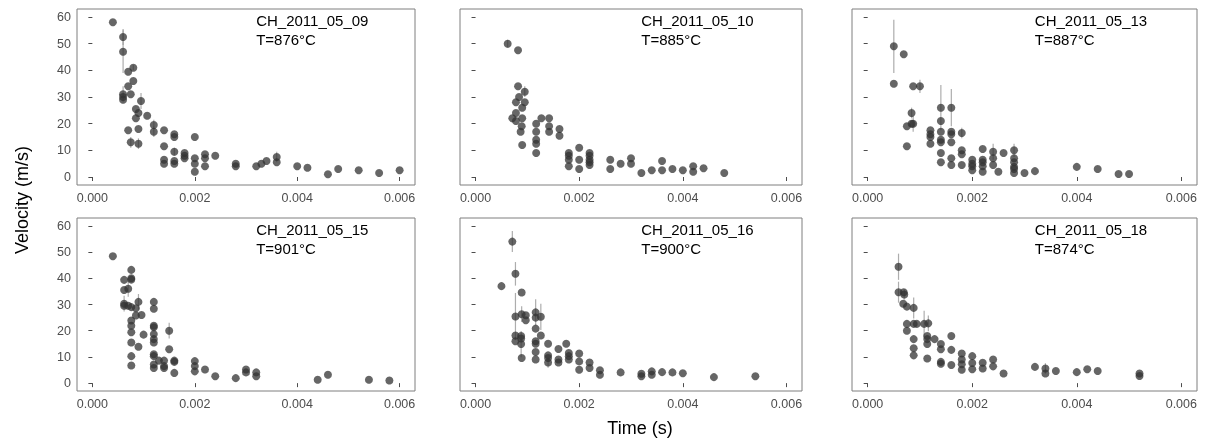 Image resolution: width=1205 pixels, height=444 pixels. I want to click on chart-title: CH_2011_05_16, so click(697, 229).